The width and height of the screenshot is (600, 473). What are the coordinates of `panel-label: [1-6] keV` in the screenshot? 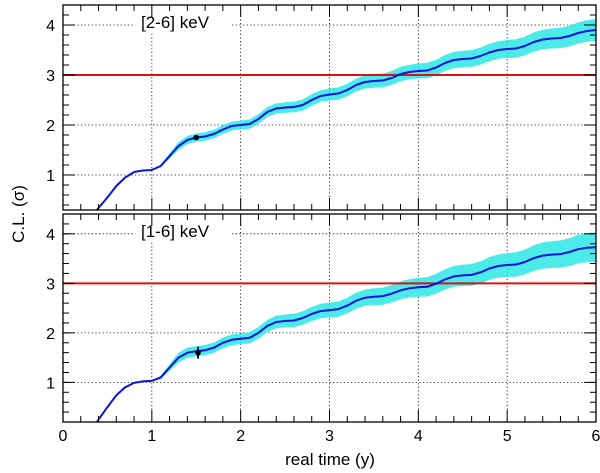 It's located at (175, 231).